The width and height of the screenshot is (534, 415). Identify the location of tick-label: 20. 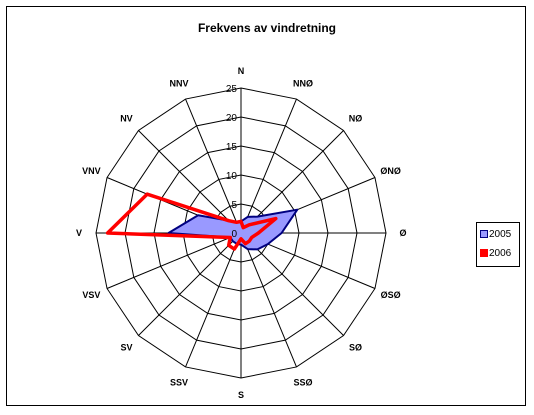
(232, 118).